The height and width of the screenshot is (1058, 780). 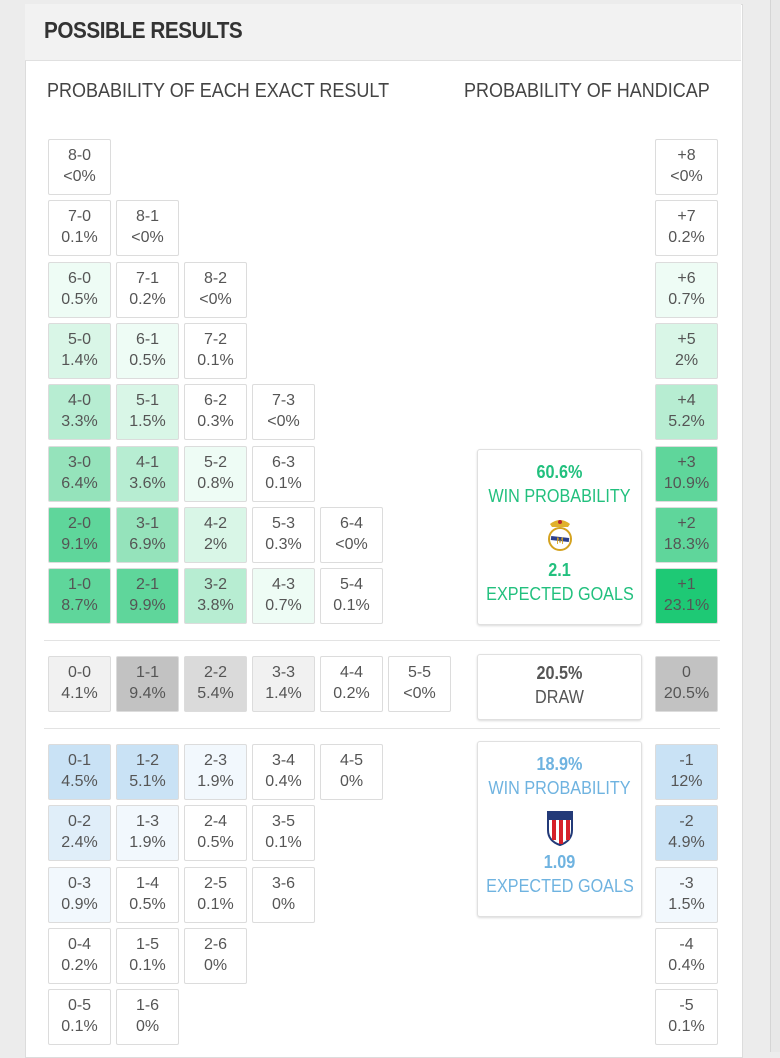 I want to click on handicap-cell-home: +5 2%, so click(x=686, y=351).